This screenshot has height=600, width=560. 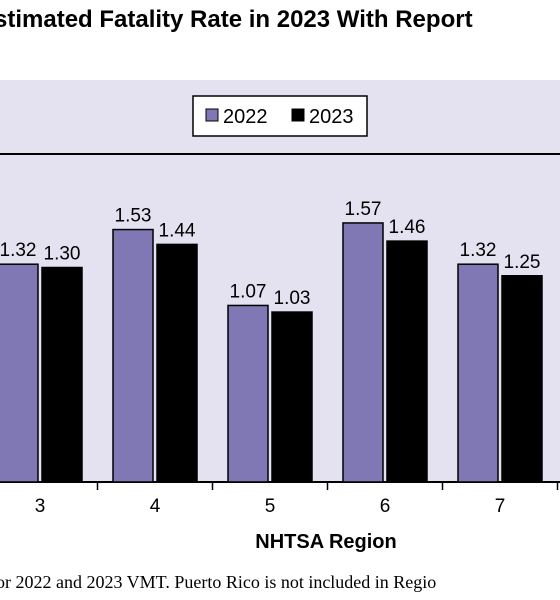 I want to click on legend: 2022 2023, so click(x=280, y=116).